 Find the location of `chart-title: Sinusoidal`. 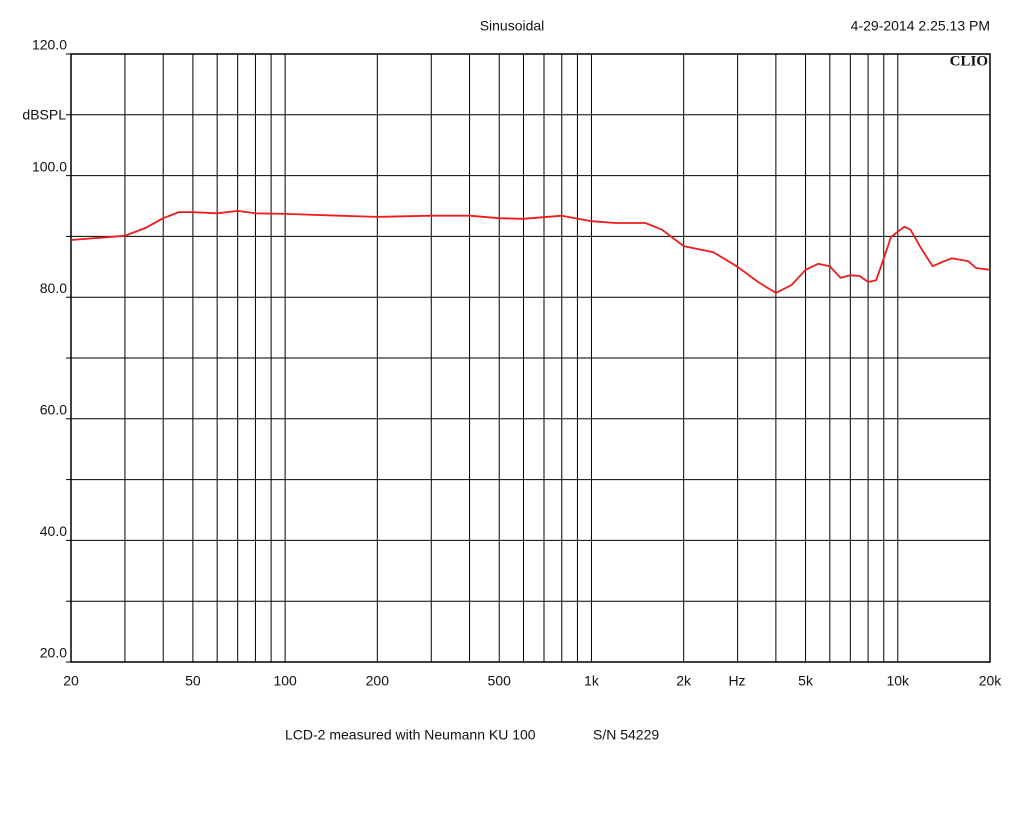

chart-title: Sinusoidal is located at coordinates (512, 26).